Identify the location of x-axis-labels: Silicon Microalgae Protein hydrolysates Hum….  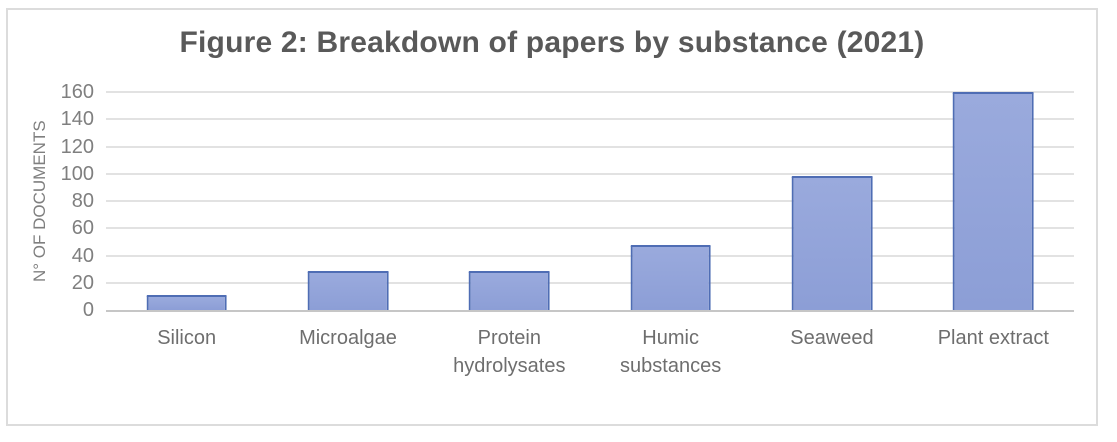
(590, 352).